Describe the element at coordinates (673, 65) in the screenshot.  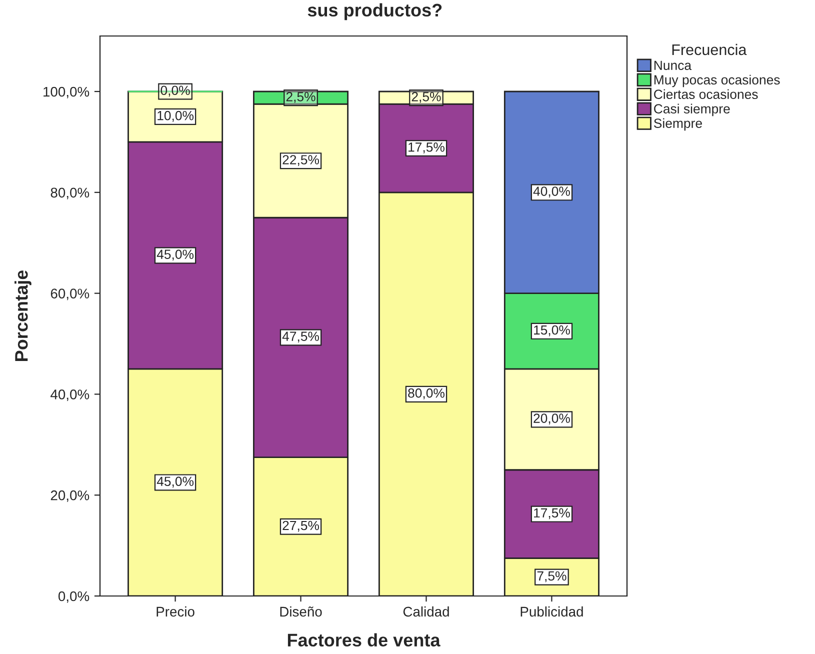
I see `legend-label: Nunca` at that location.